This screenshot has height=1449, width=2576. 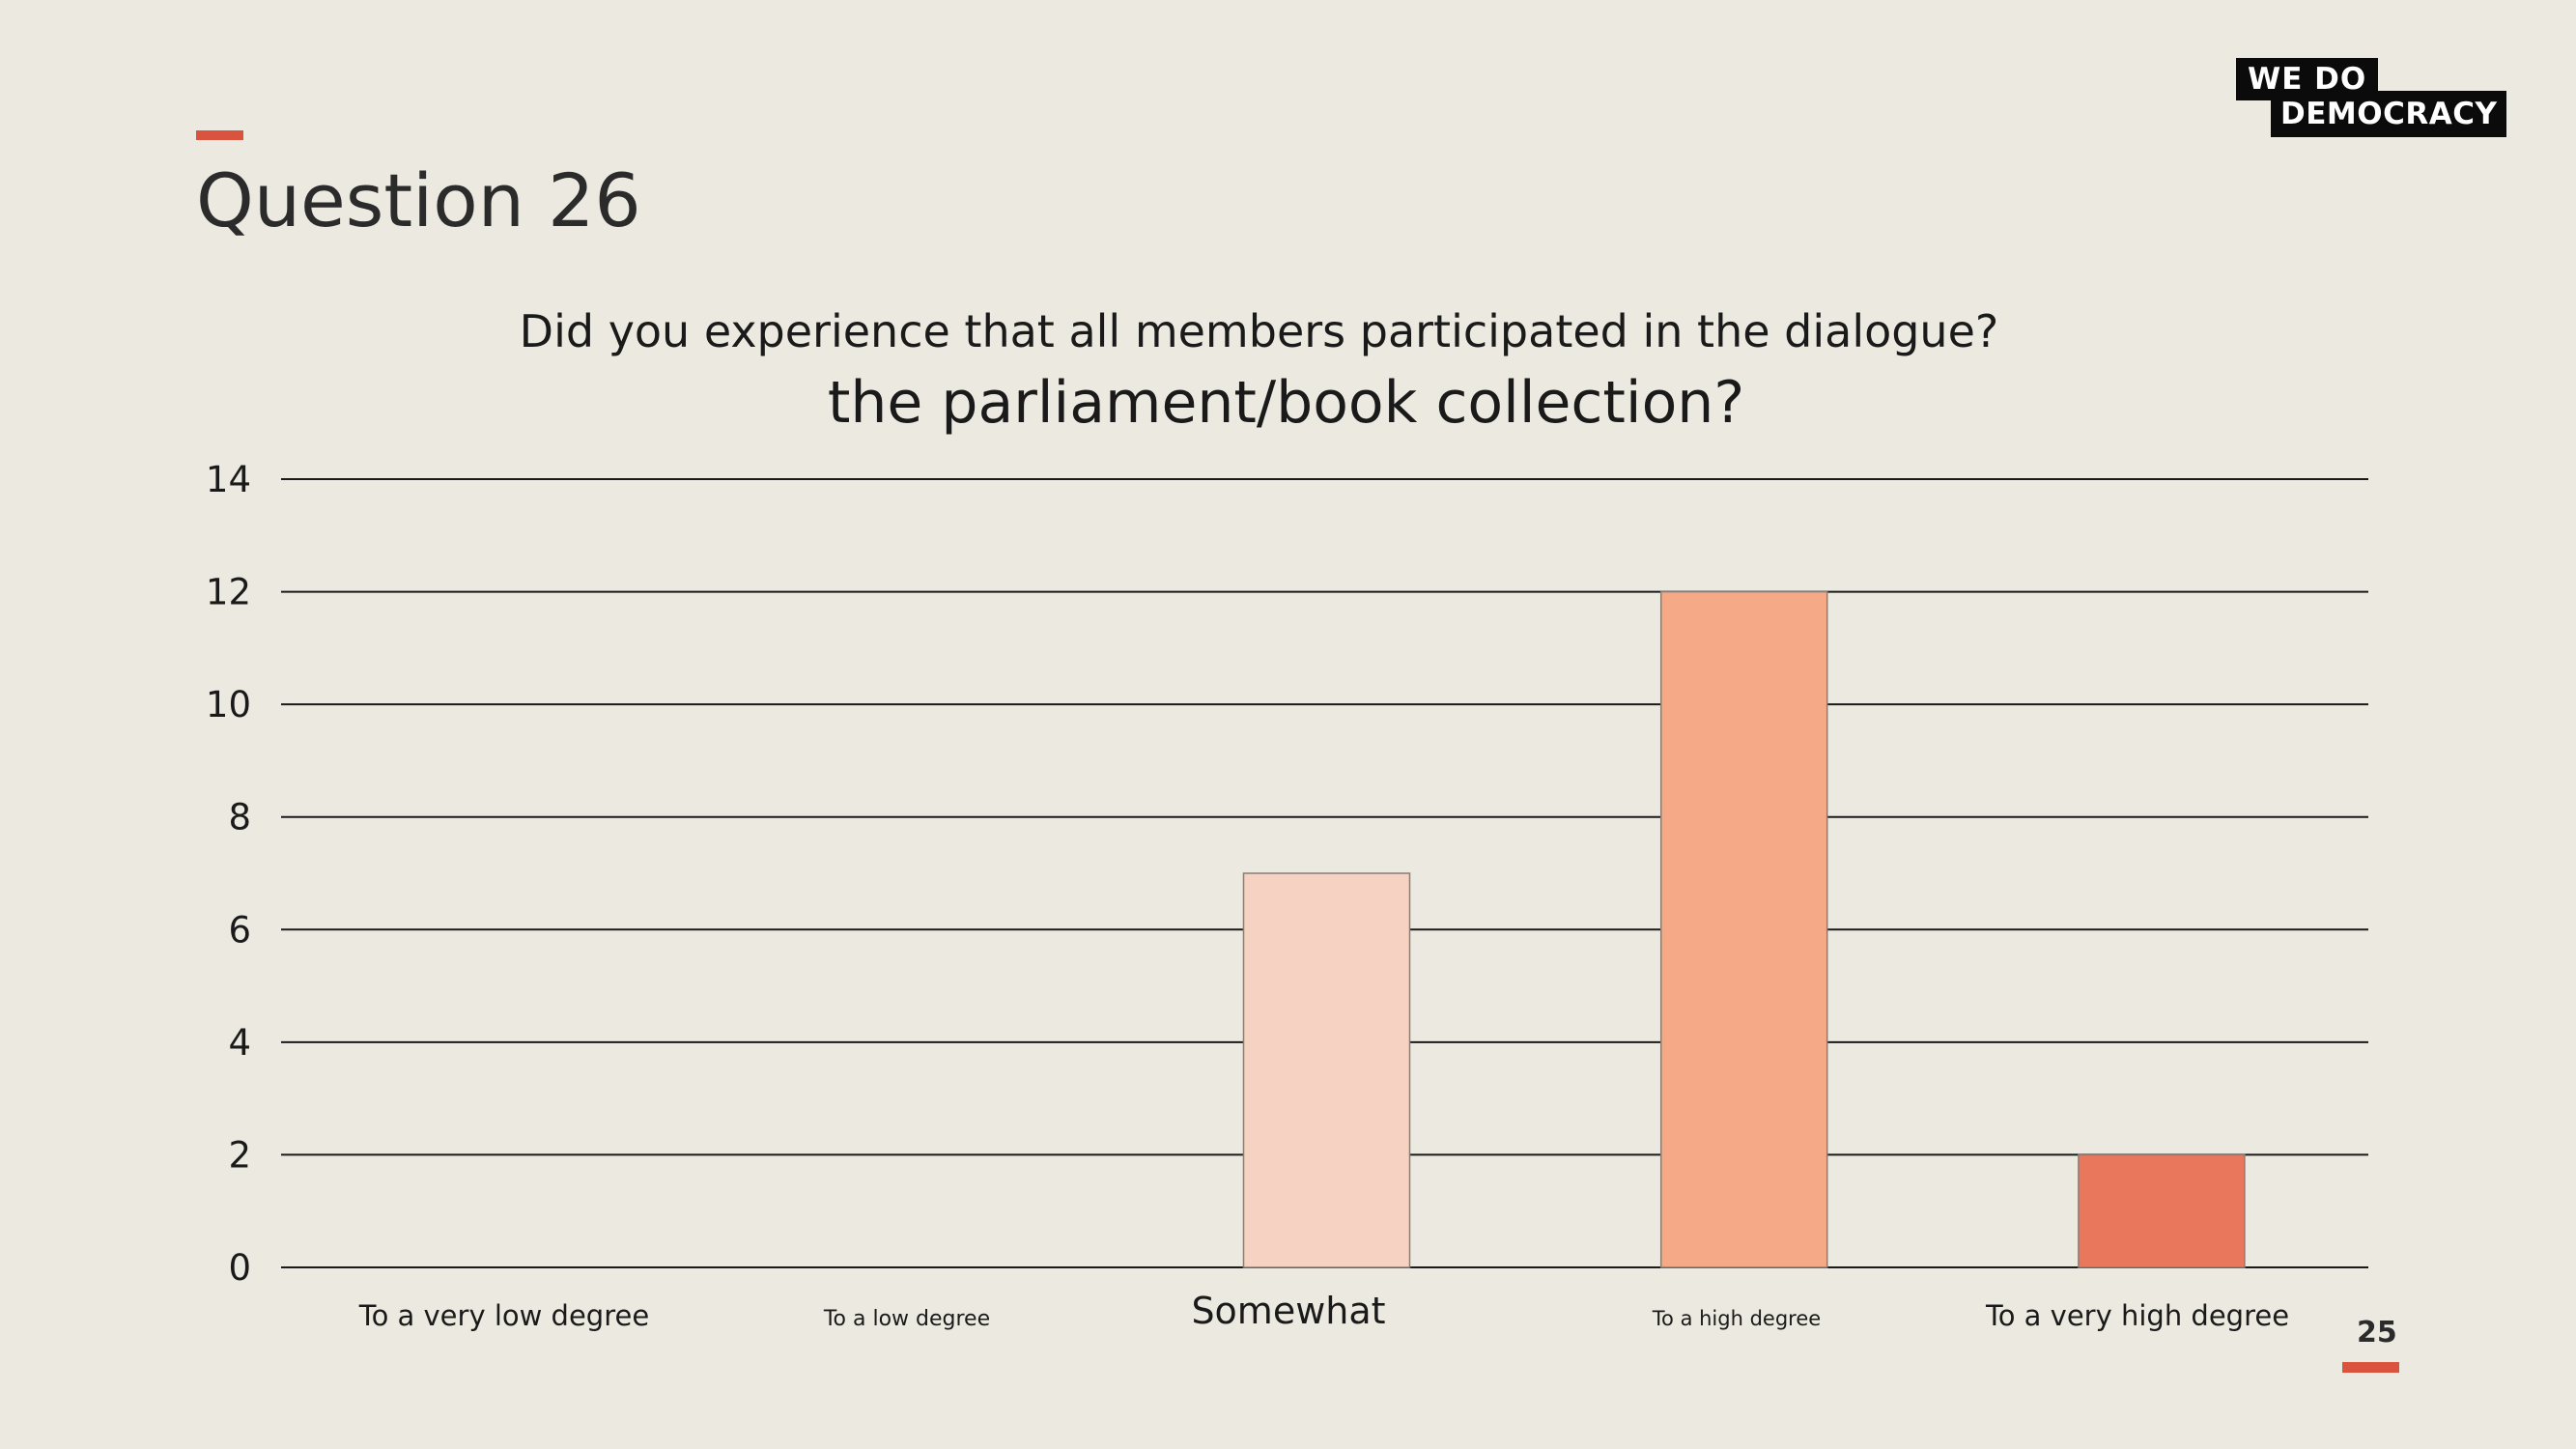 What do you see at coordinates (219, 135) in the screenshot?
I see `title-accent-dash` at bounding box center [219, 135].